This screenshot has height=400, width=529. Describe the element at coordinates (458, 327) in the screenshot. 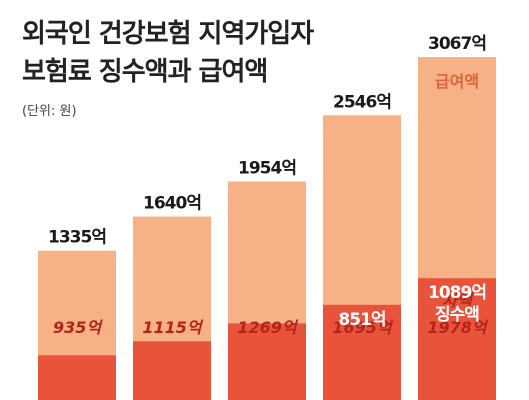

I see `difference-value-label: 1978억` at that location.